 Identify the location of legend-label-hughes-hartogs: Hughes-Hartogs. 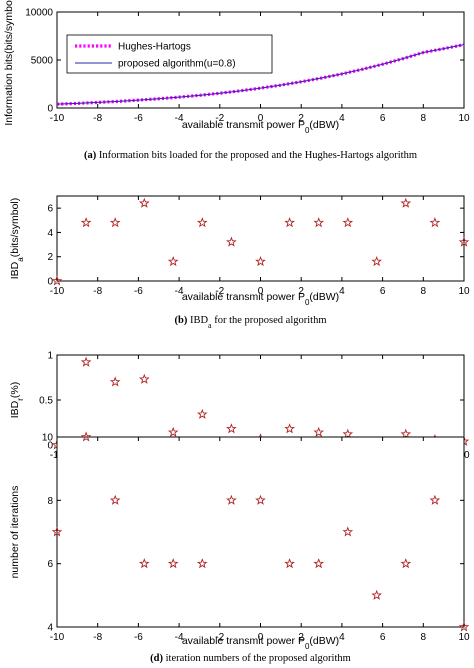
(154, 47).